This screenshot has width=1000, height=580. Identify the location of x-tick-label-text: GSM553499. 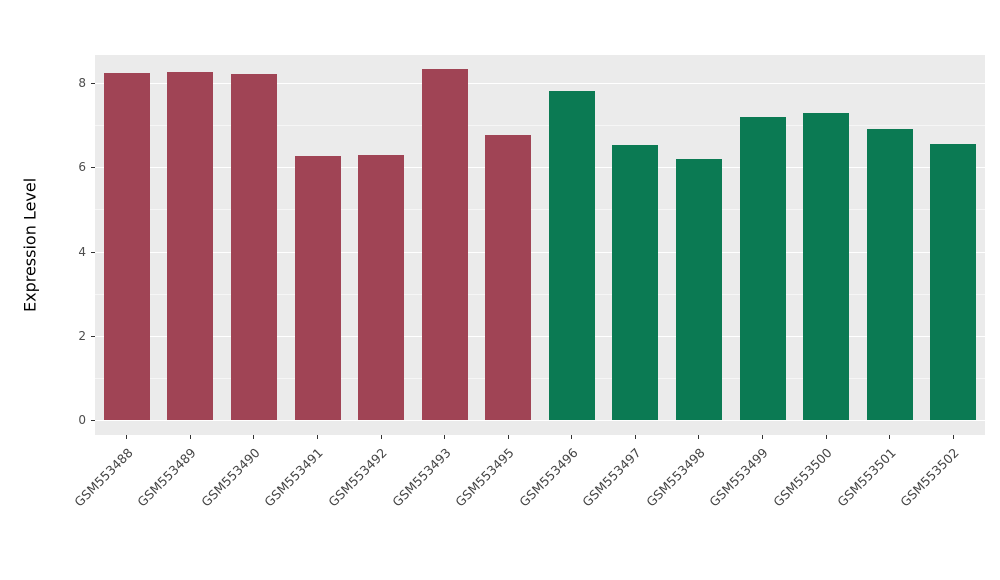
(739, 477).